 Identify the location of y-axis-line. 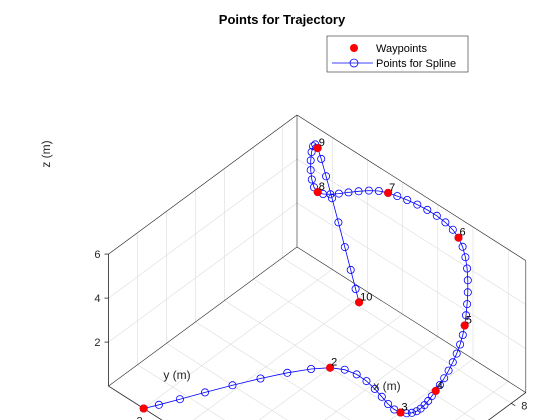
(507, 406).